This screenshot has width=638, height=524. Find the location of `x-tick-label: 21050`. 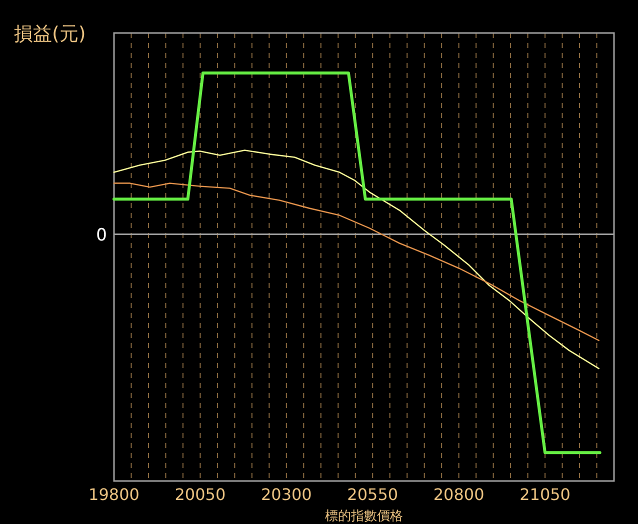

x-tick-label: 21050 is located at coordinates (545, 494).